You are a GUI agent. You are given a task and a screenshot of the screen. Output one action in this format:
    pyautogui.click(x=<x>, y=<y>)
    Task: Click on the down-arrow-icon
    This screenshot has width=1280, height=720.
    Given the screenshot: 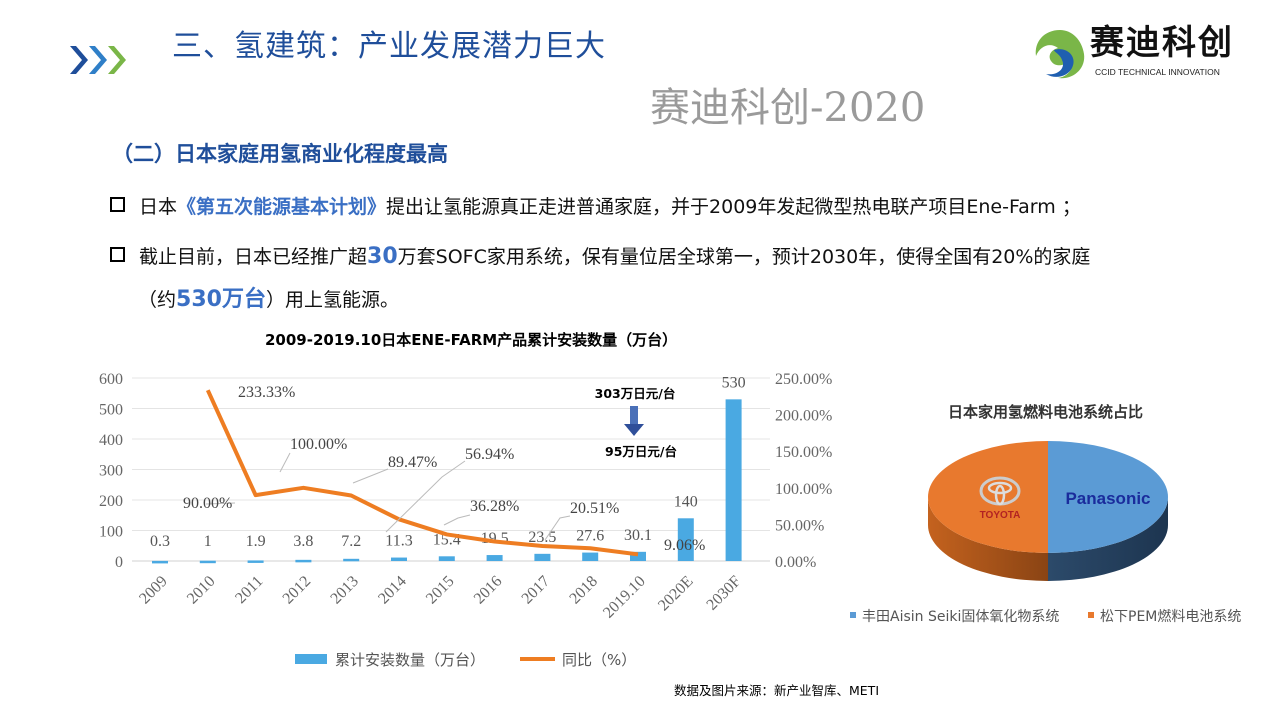 What is the action you would take?
    pyautogui.click(x=634, y=415)
    